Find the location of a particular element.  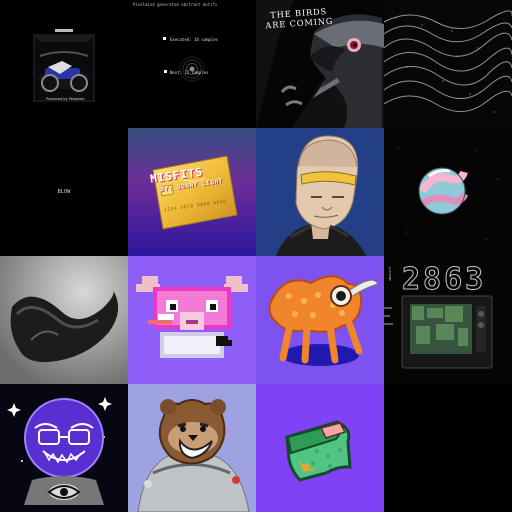

planet-art is located at coordinates (448, 192).